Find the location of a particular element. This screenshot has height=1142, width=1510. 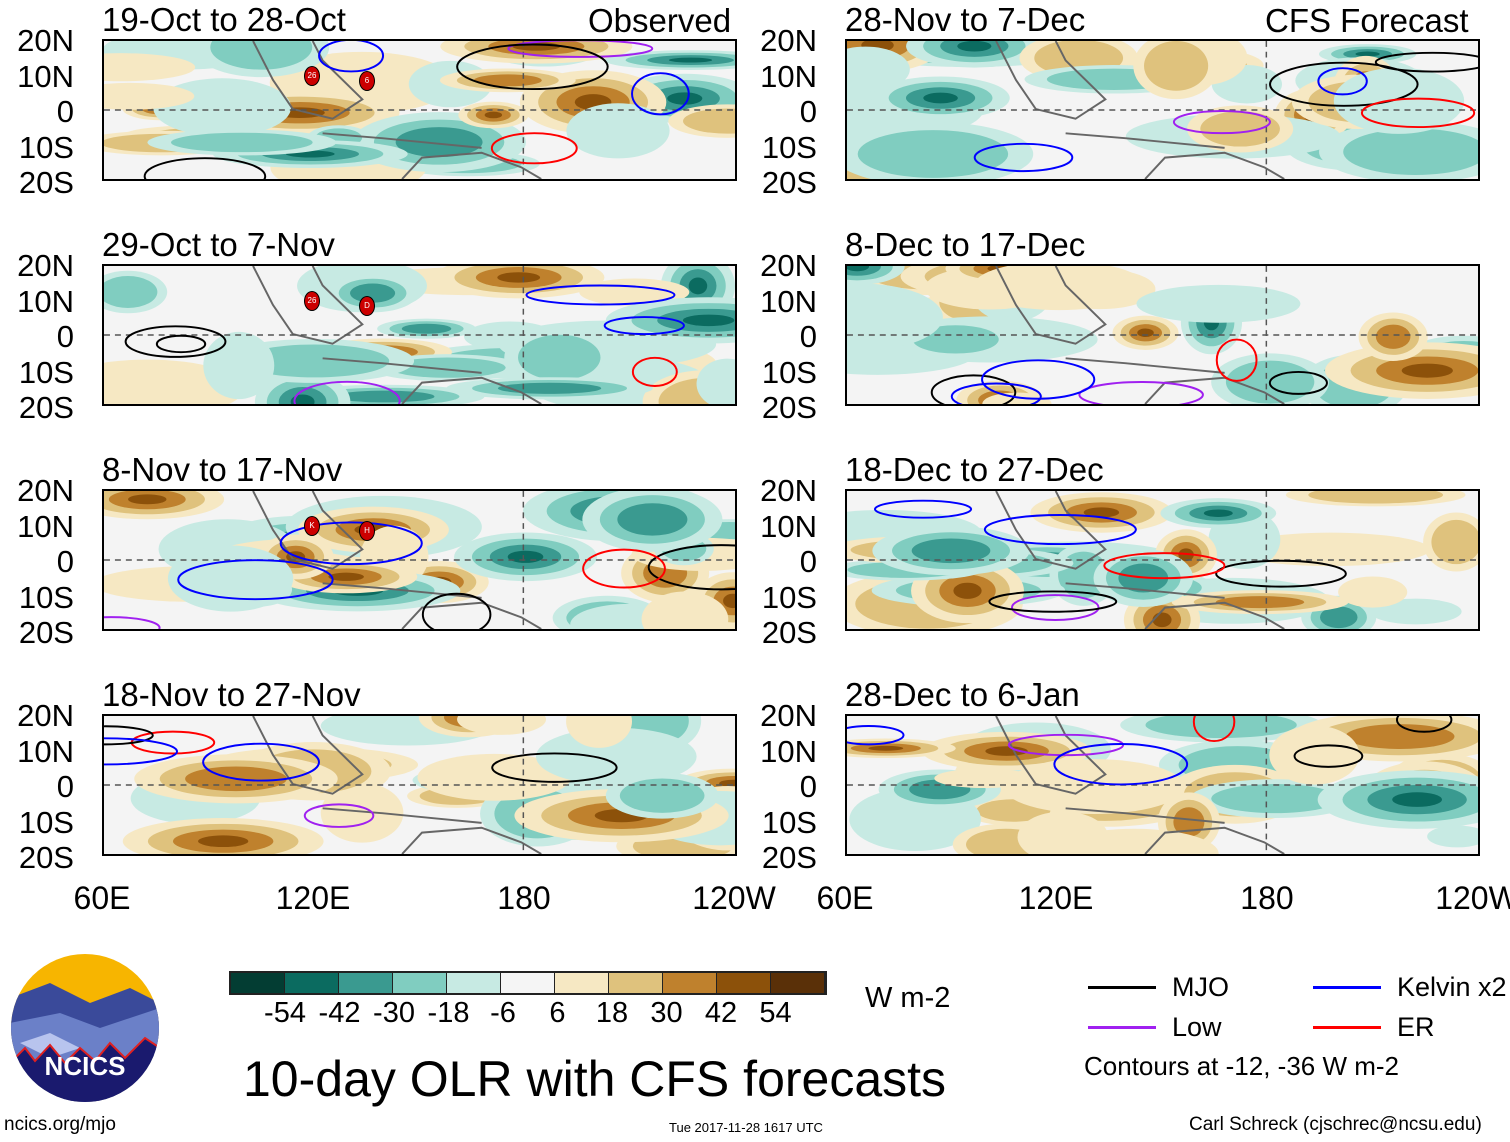

map-panel is located at coordinates (1162, 110).